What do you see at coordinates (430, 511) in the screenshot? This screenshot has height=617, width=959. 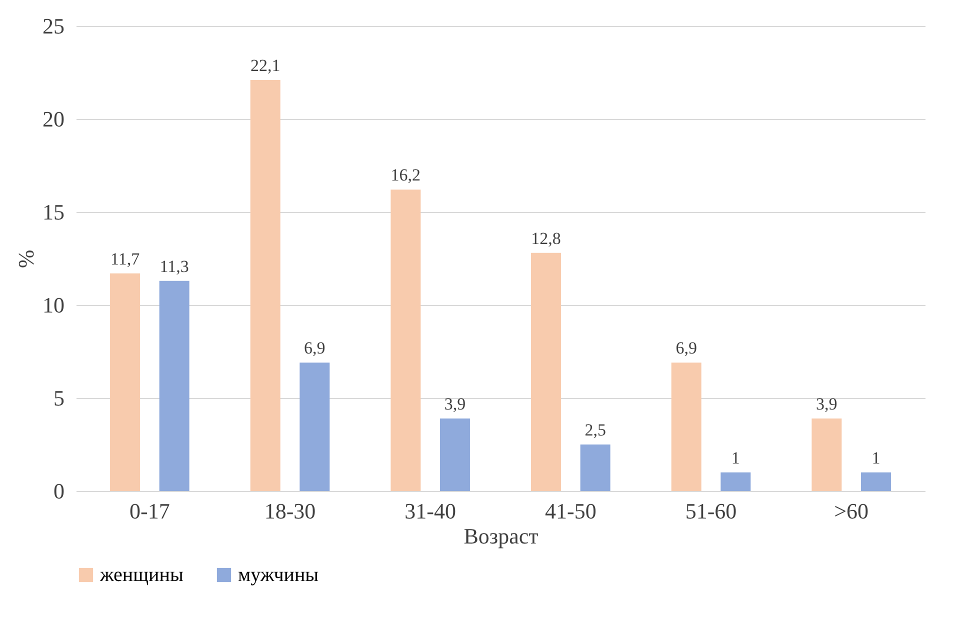 I see `x-tick-label: 31-40` at bounding box center [430, 511].